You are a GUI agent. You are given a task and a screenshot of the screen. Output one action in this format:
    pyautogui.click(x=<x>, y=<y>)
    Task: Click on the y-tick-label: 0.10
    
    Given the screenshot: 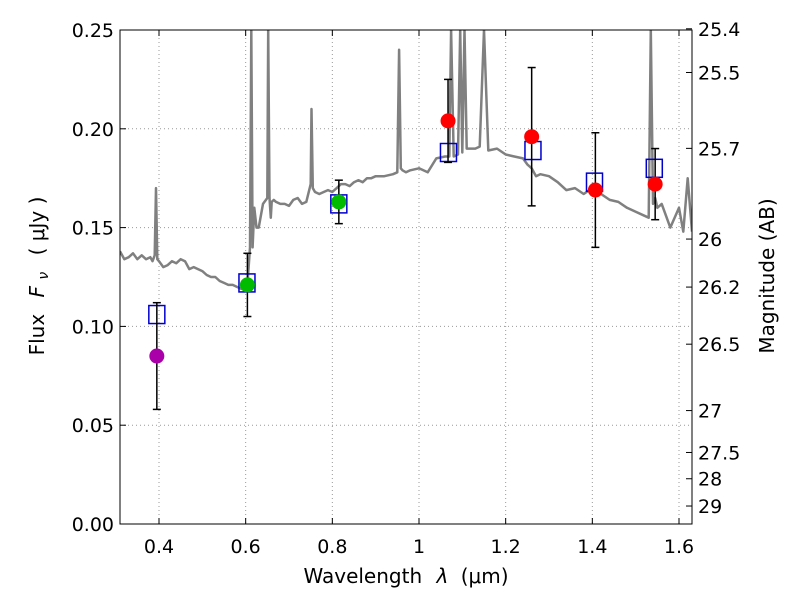 What is the action you would take?
    pyautogui.click(x=93, y=327)
    